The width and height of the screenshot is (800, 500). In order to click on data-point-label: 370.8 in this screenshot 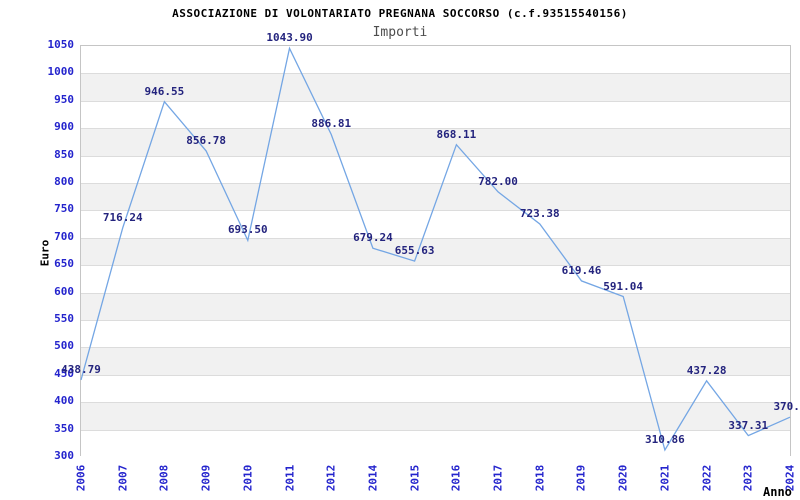, I will do `click(786, 407)`.